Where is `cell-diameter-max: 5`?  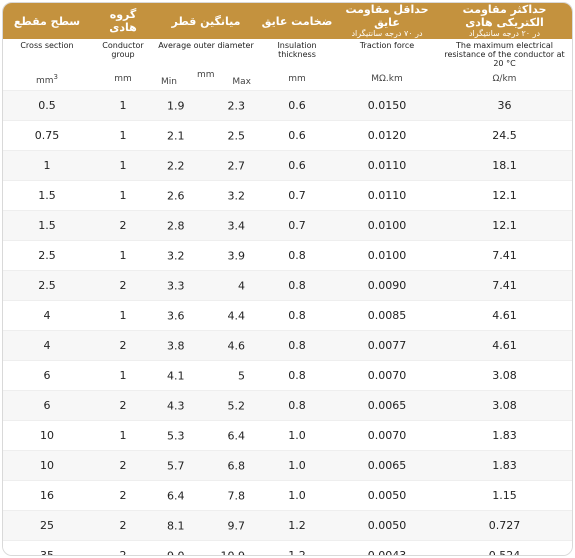
cell-diameter-max: 5 is located at coordinates (241, 375).